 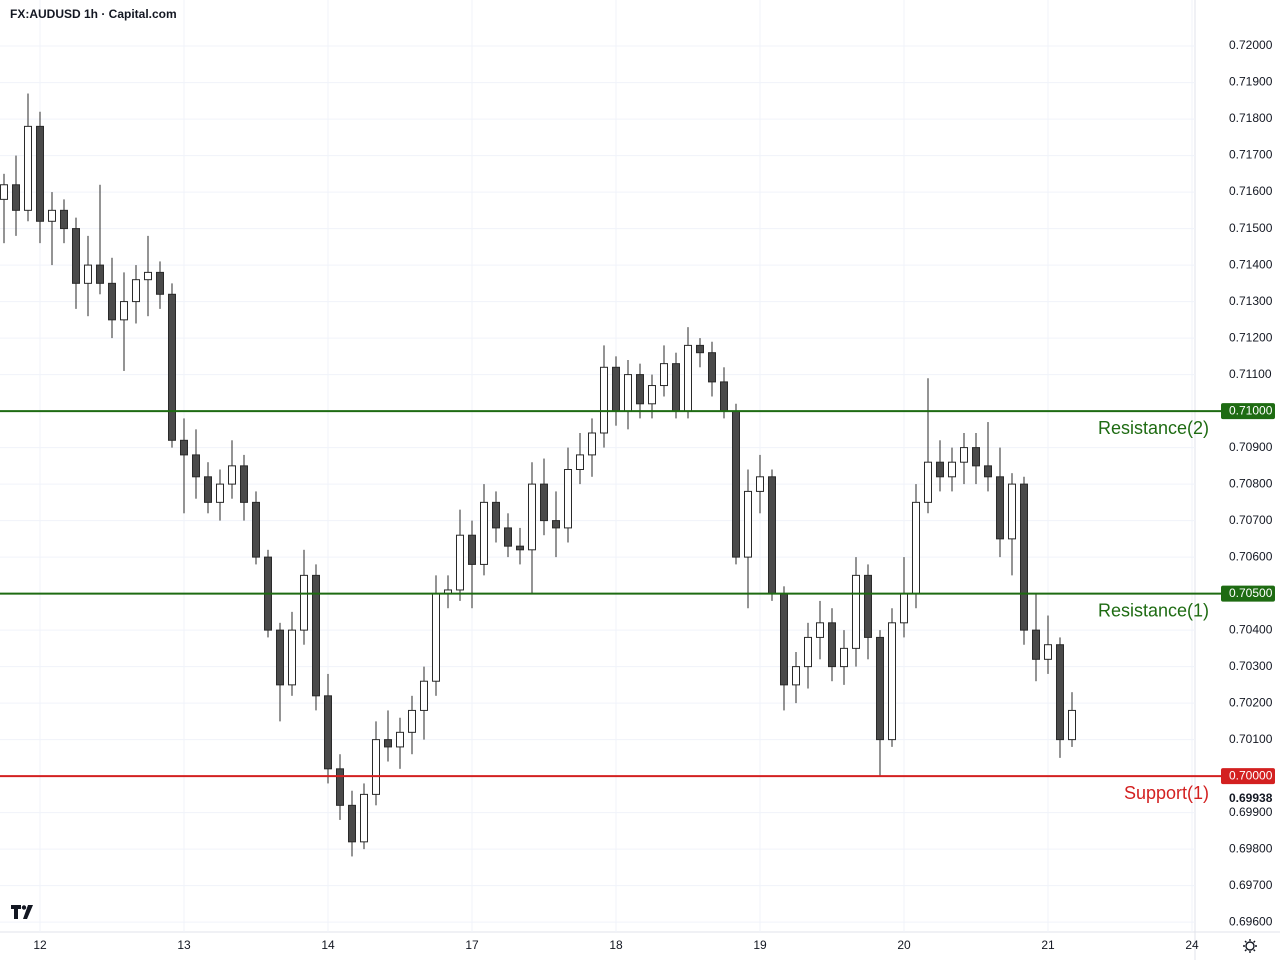 What do you see at coordinates (1251, 798) in the screenshot?
I see `last-price-label: 0.69938` at bounding box center [1251, 798].